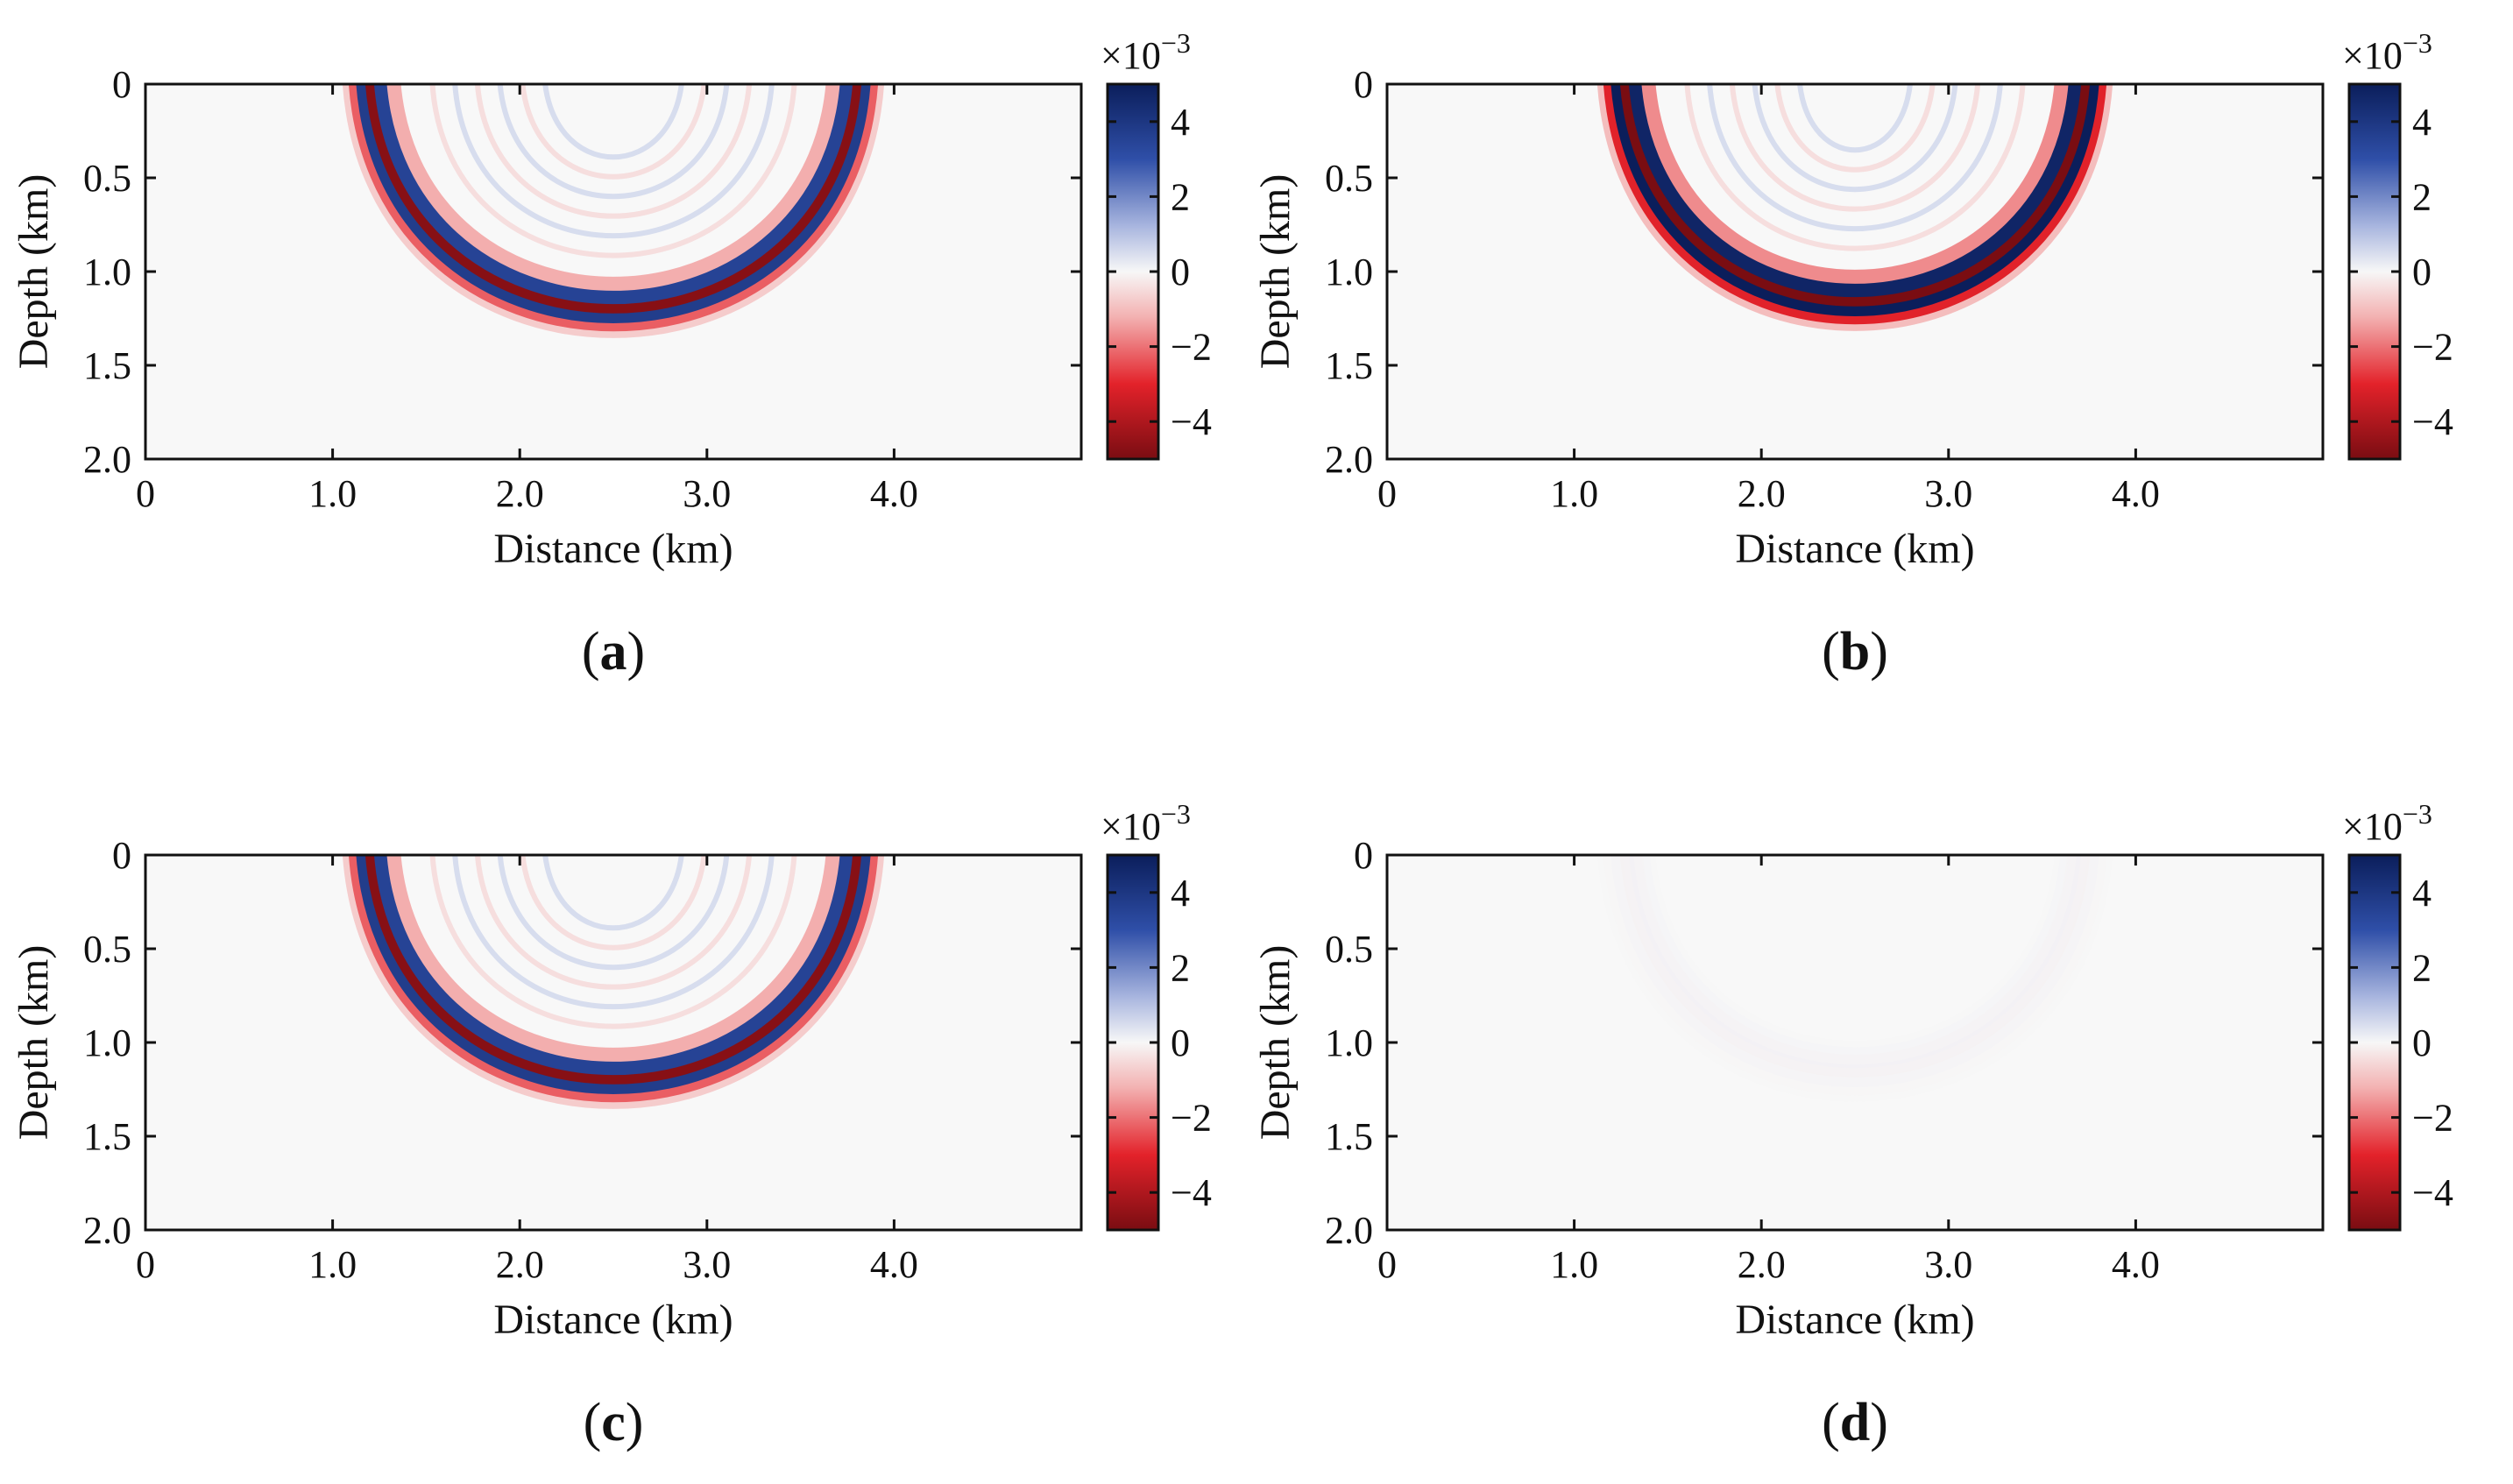 Image resolution: width=2513 pixels, height=1484 pixels. I want to click on caption-letter: d, so click(1855, 1422).